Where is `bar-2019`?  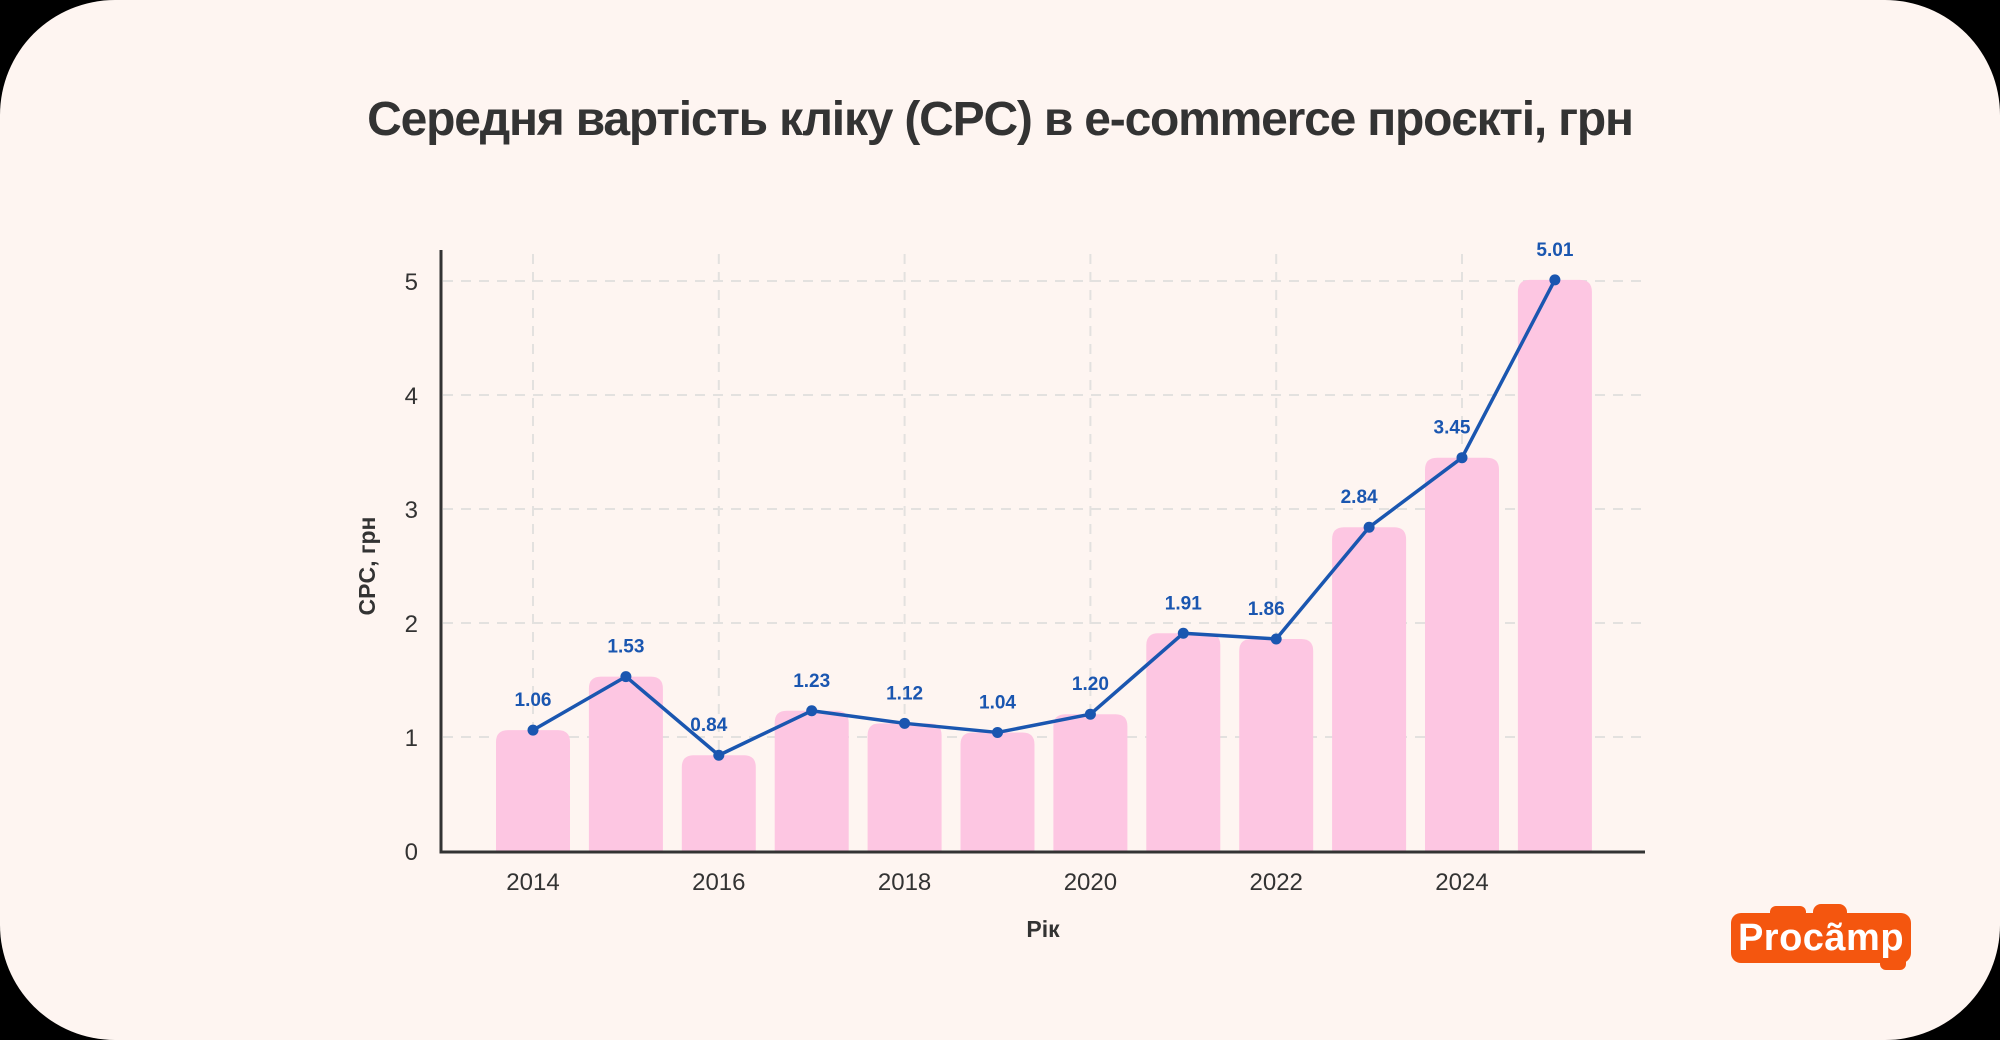
bar-2019 is located at coordinates (997, 791).